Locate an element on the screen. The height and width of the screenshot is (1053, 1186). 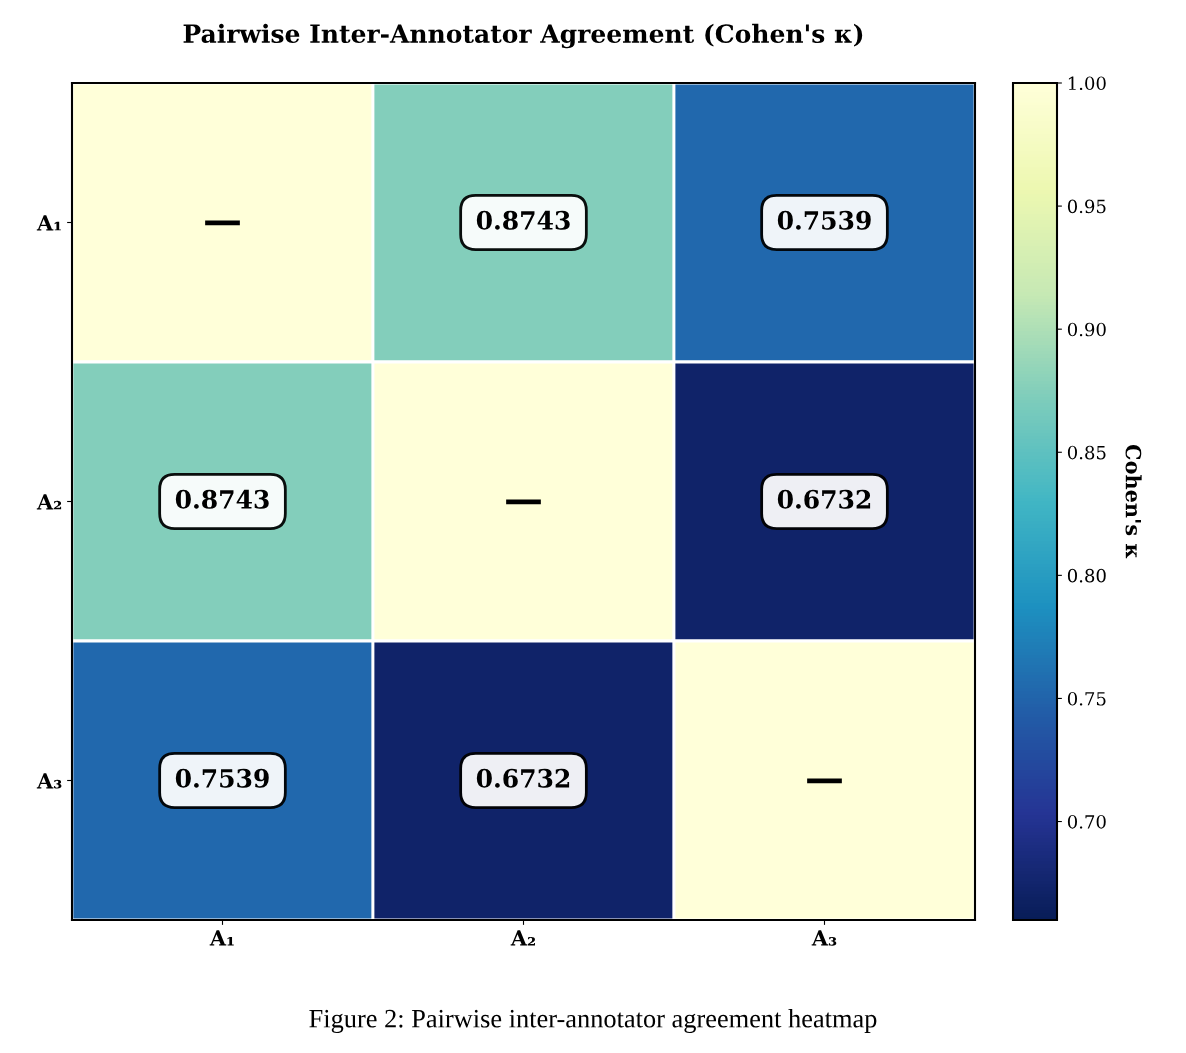
caption: Figure 2: Pairwise inter-annotator agreement heatmap is located at coordinates (593, 1021).